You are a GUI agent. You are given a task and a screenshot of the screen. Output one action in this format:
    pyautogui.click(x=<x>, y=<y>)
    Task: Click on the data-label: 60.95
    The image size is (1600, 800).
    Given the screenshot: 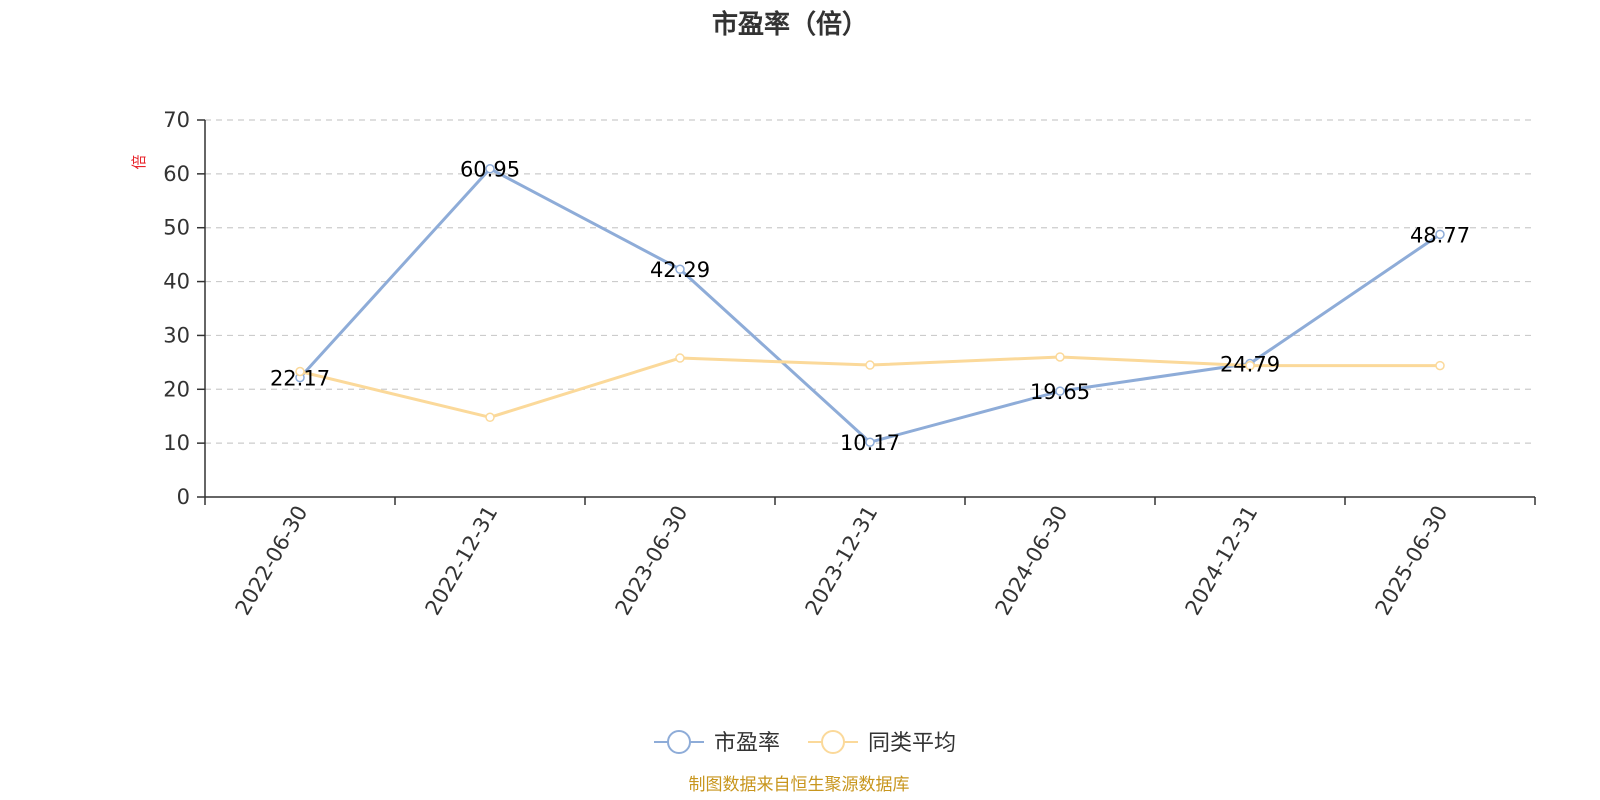 What is the action you would take?
    pyautogui.click(x=490, y=170)
    